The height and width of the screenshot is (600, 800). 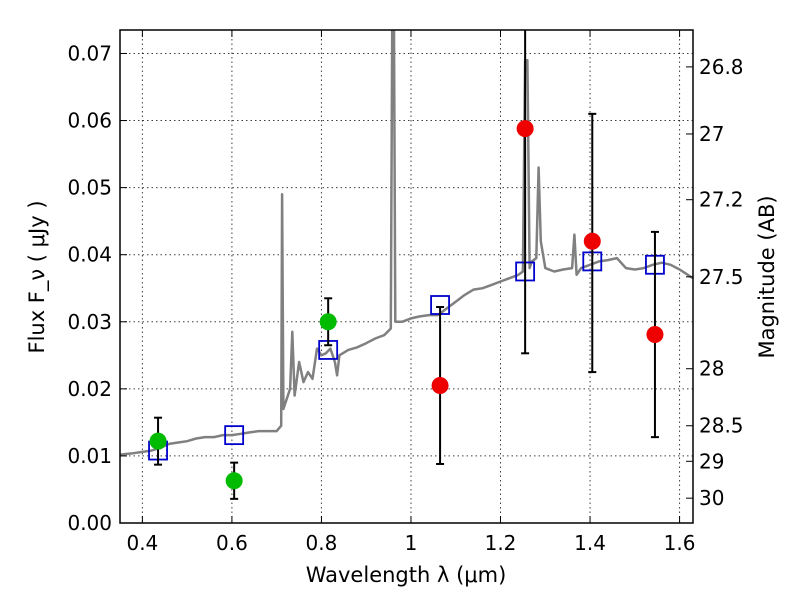 I want to click on y-tick-label: 0.07, so click(x=89, y=53).